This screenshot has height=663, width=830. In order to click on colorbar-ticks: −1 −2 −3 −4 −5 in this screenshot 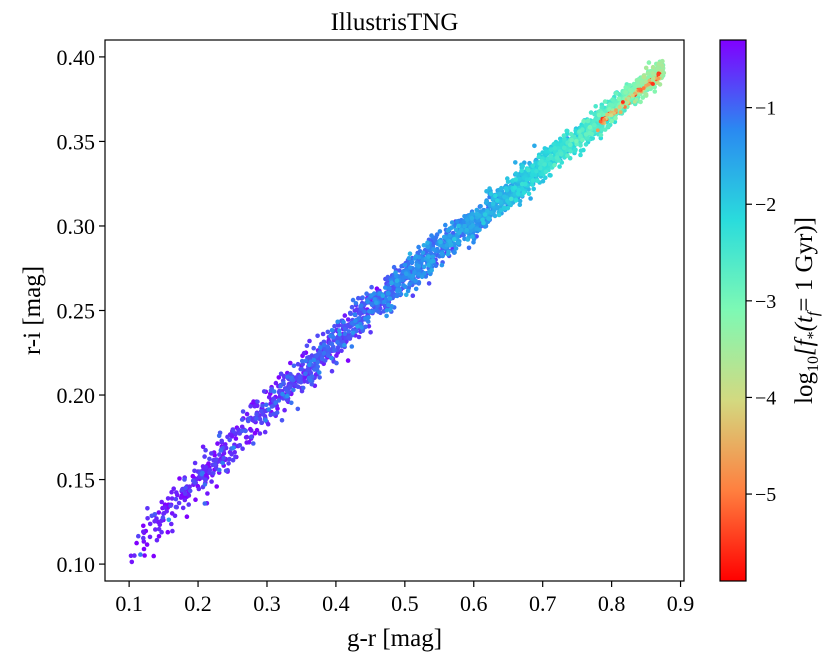, I will do `click(761, 302)`.